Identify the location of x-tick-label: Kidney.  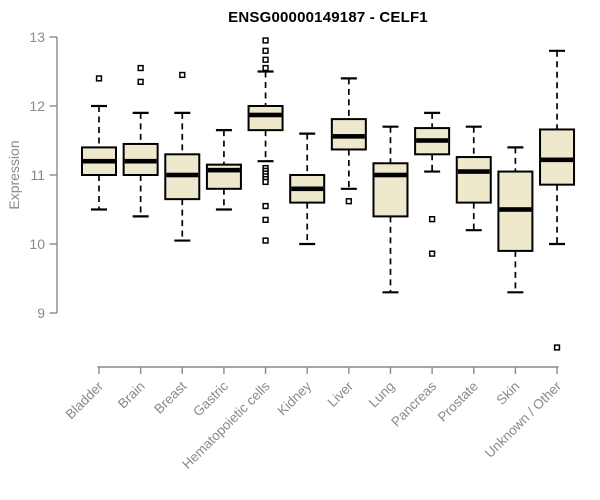
(295, 398).